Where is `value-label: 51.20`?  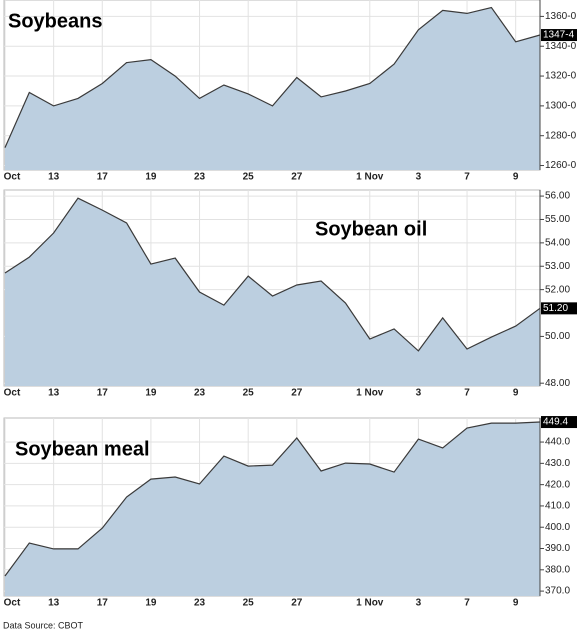
value-label: 51.20 is located at coordinates (555, 308).